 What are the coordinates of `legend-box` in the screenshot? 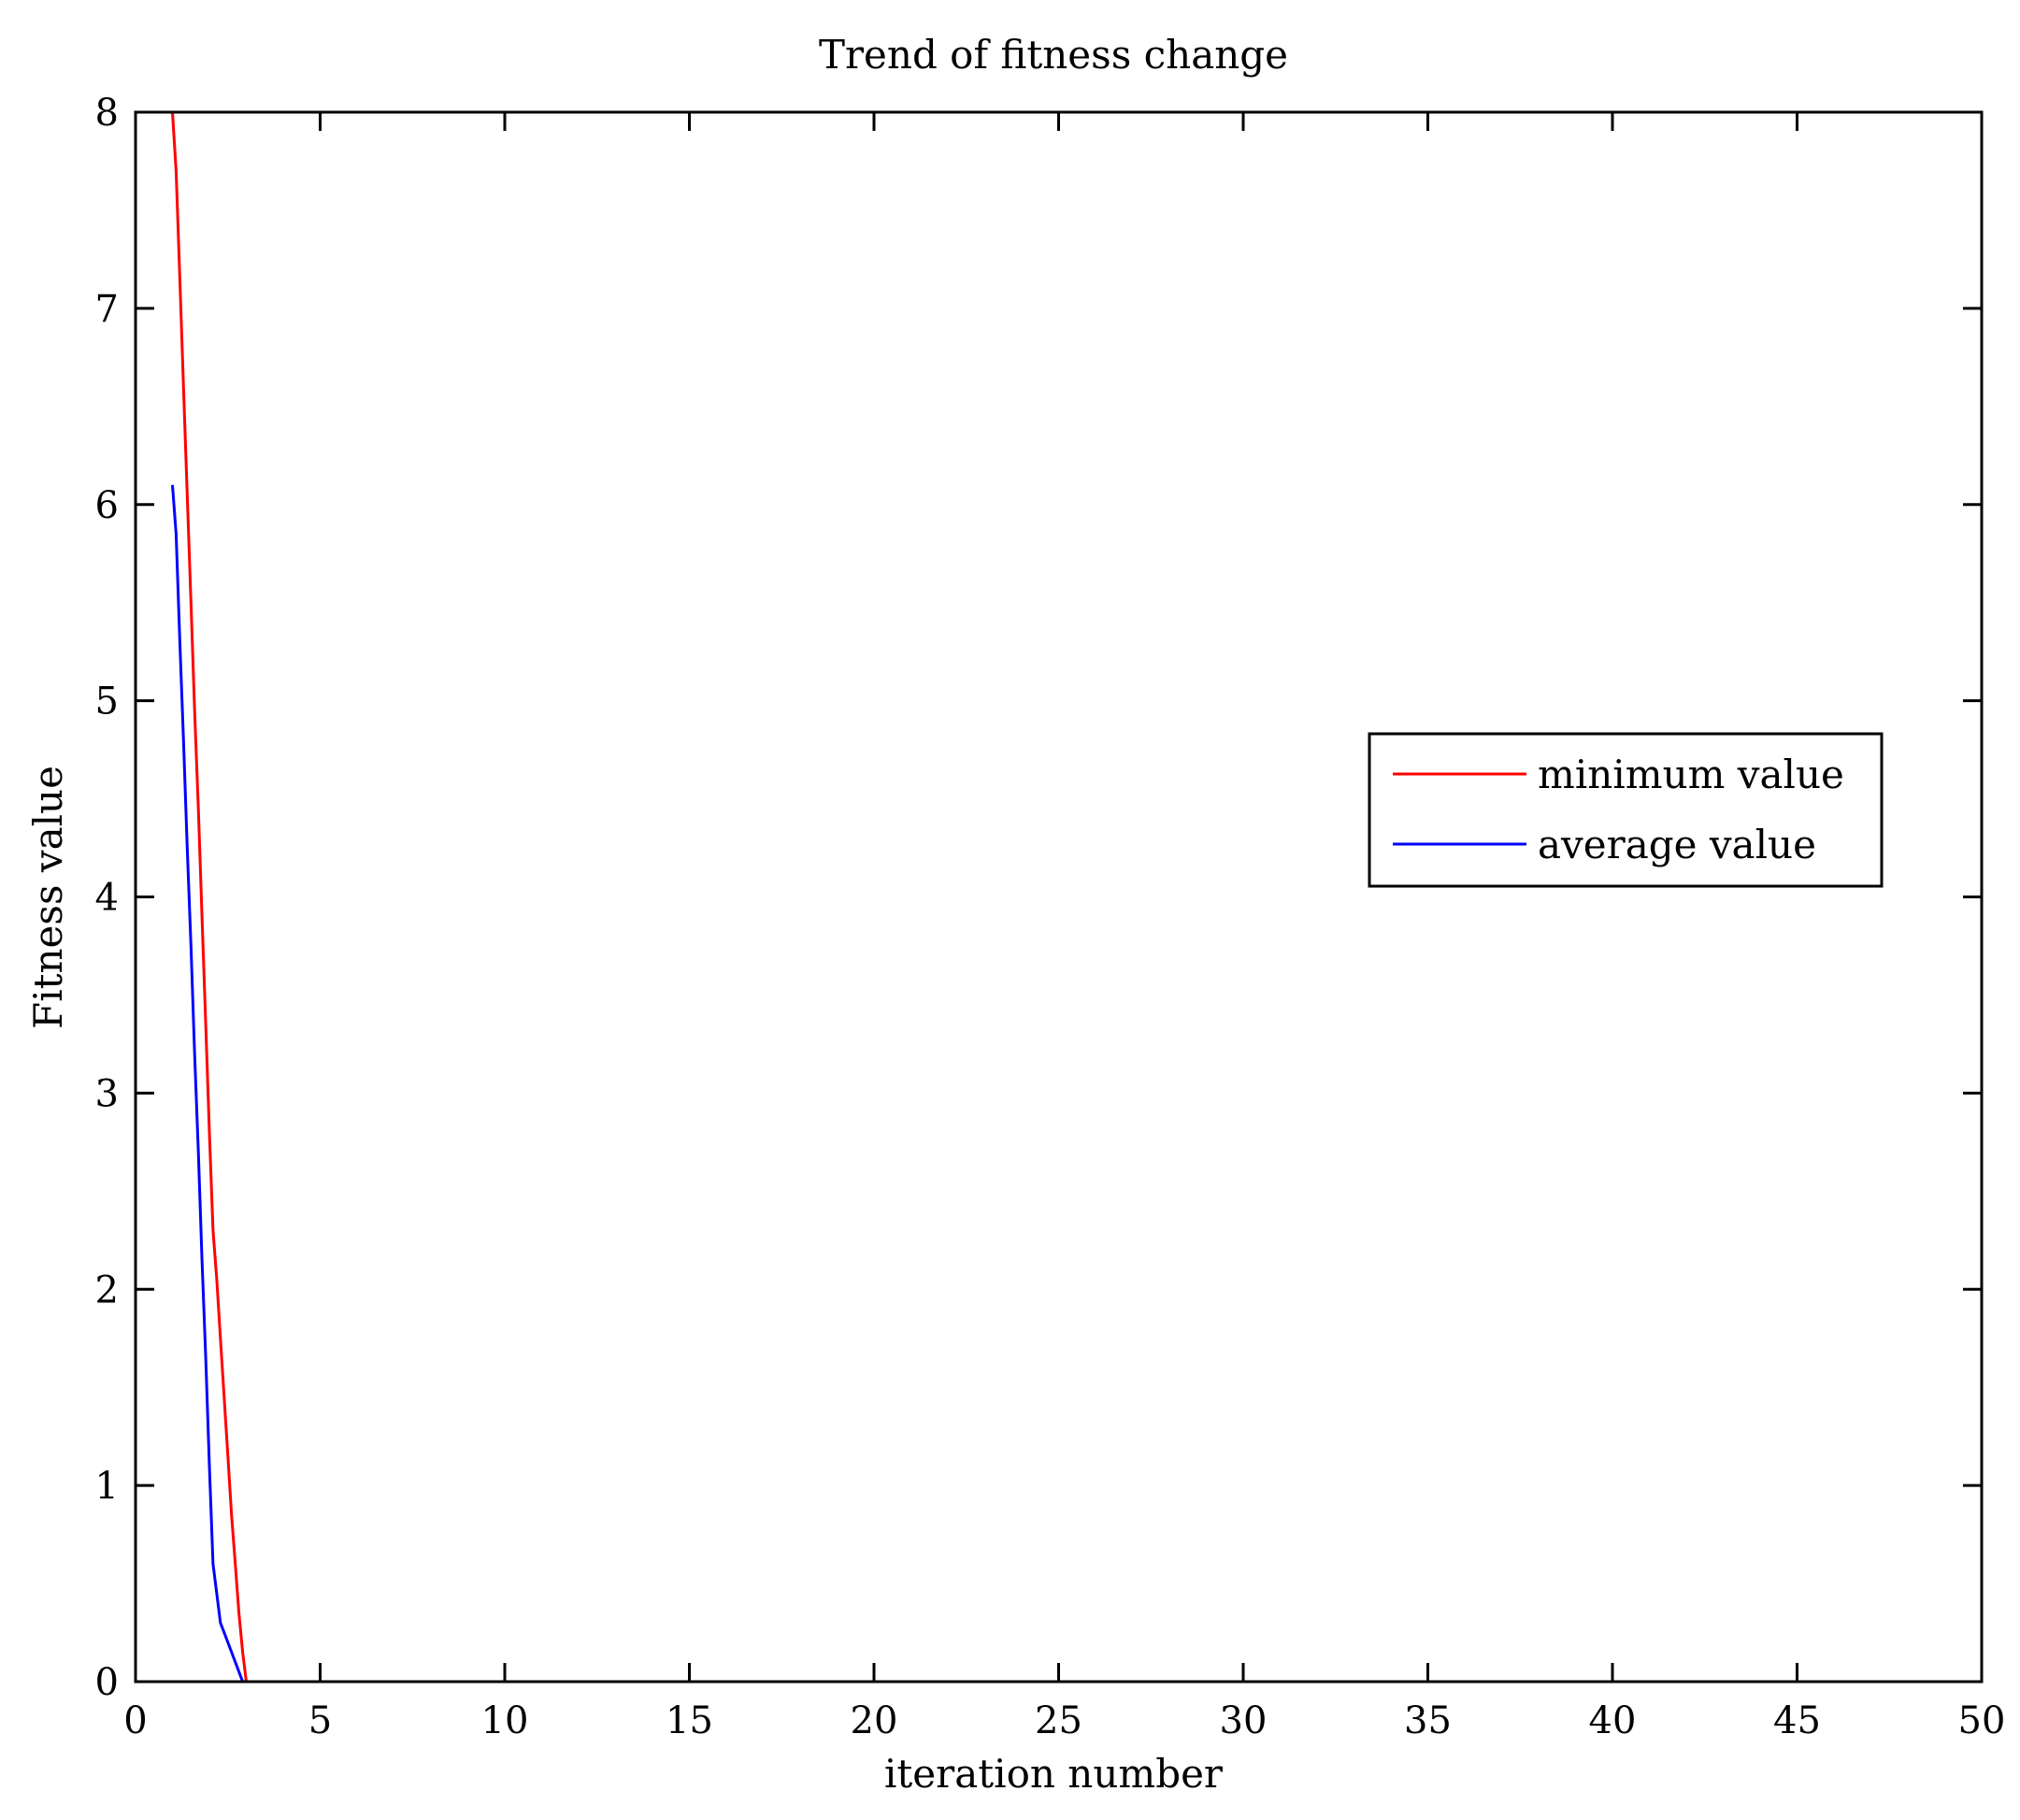 It's located at (1626, 810).